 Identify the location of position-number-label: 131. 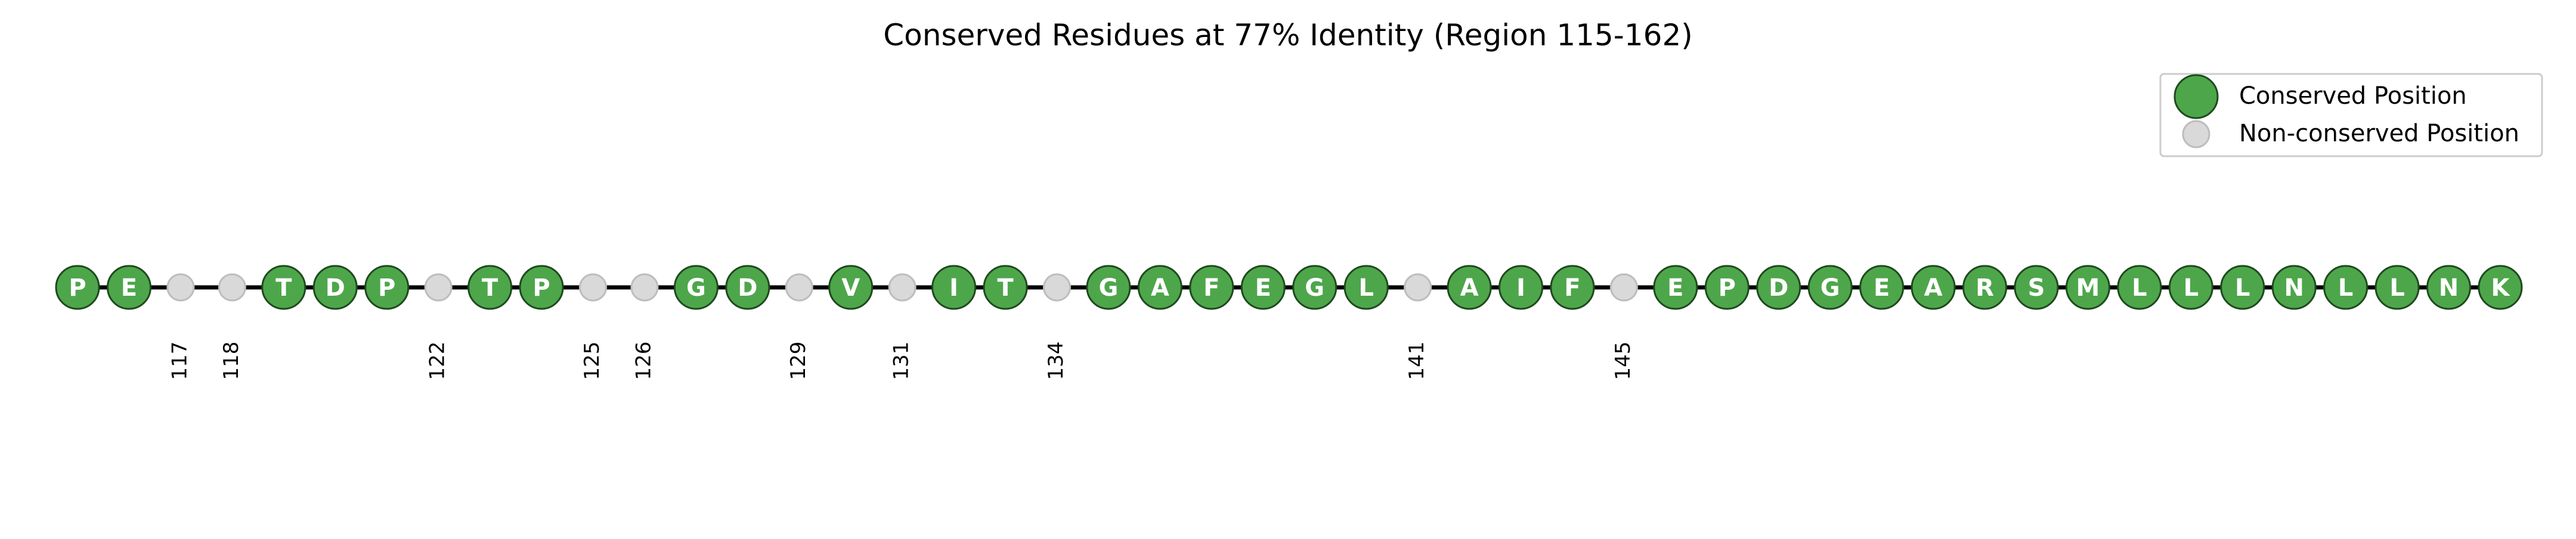
(902, 361).